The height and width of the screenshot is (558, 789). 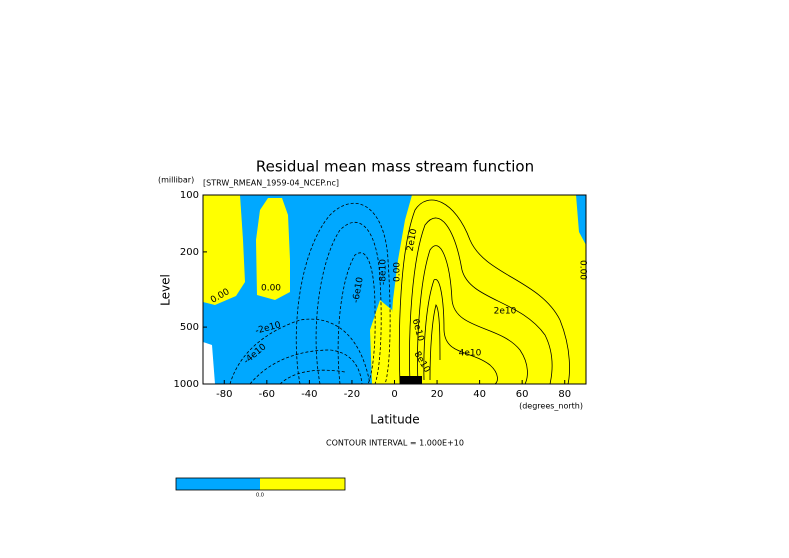 I want to click on x-unit: (degrees_north), so click(x=551, y=406).